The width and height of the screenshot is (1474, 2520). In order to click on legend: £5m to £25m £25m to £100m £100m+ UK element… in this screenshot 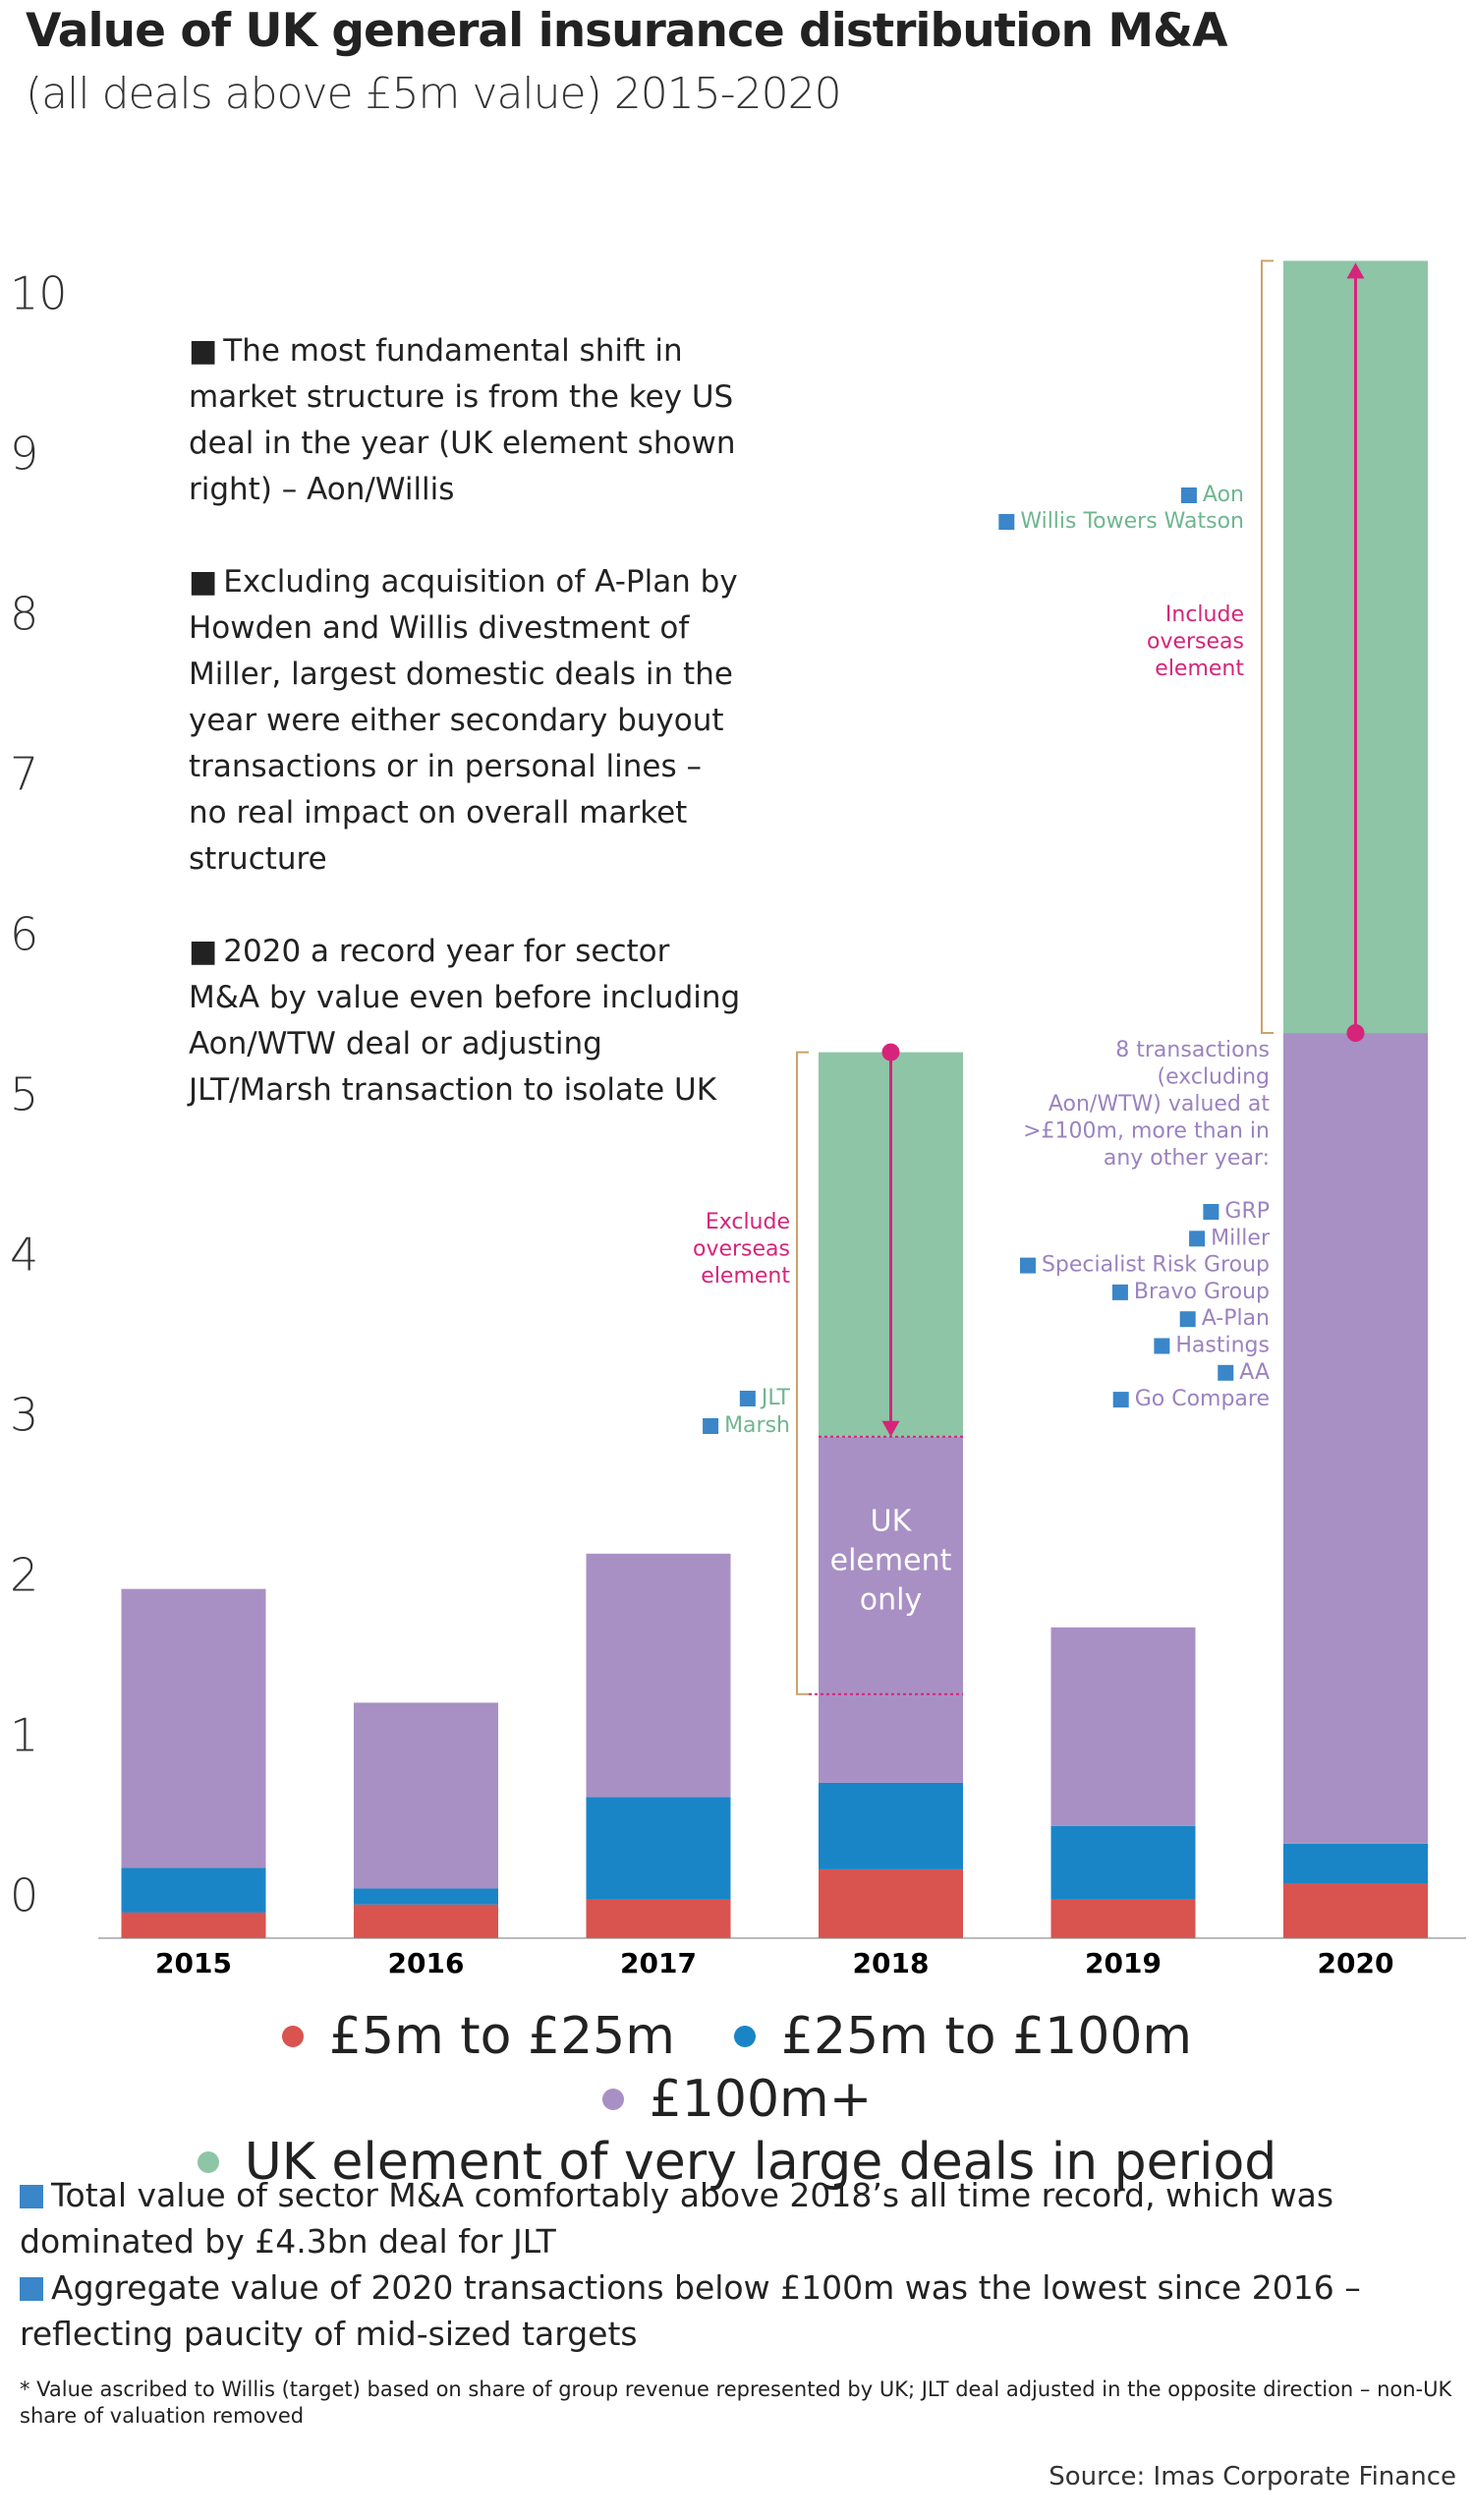, I will do `click(737, 2099)`.